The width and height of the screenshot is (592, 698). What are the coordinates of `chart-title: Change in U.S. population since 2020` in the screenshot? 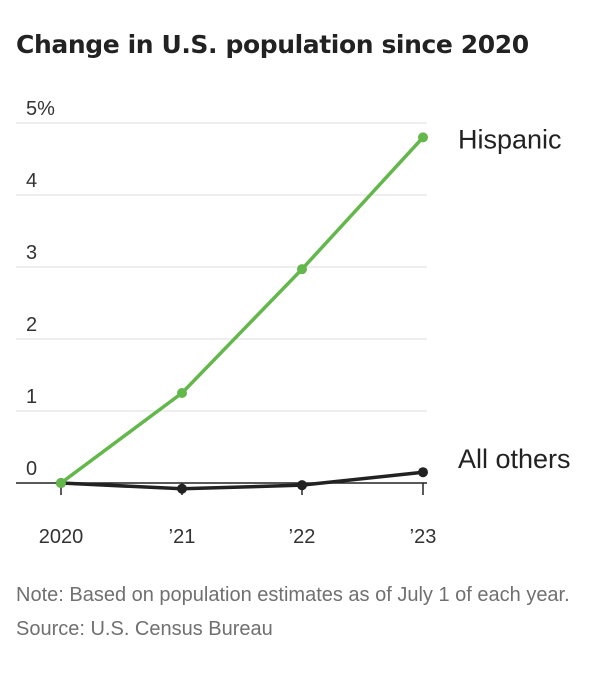 It's located at (272, 44).